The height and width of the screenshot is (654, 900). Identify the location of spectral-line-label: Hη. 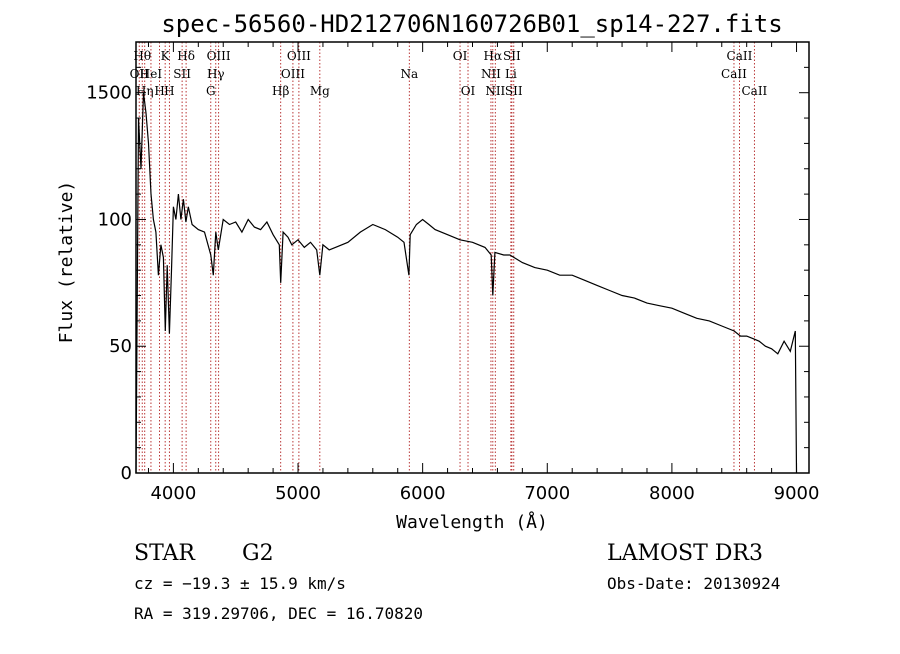
(145, 91).